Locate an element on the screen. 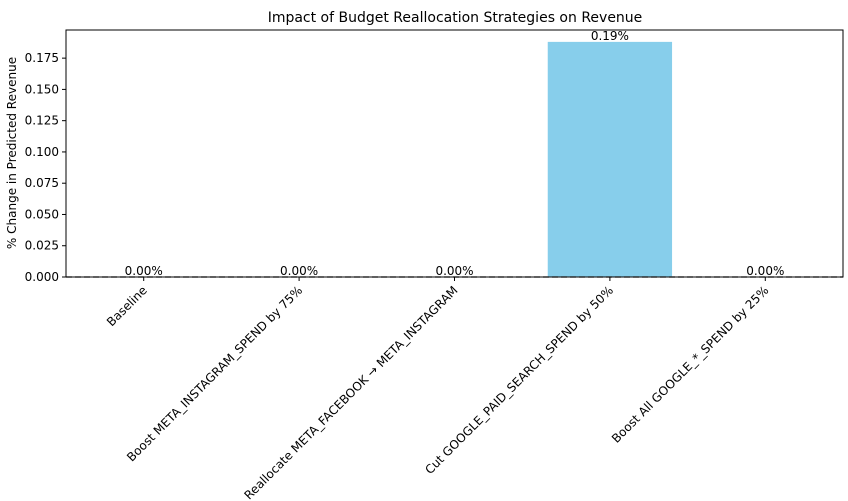 Image resolution: width=848 pixels, height=501 pixels. y-axis-label: % Change in Predicted Revenue is located at coordinates (12, 153).